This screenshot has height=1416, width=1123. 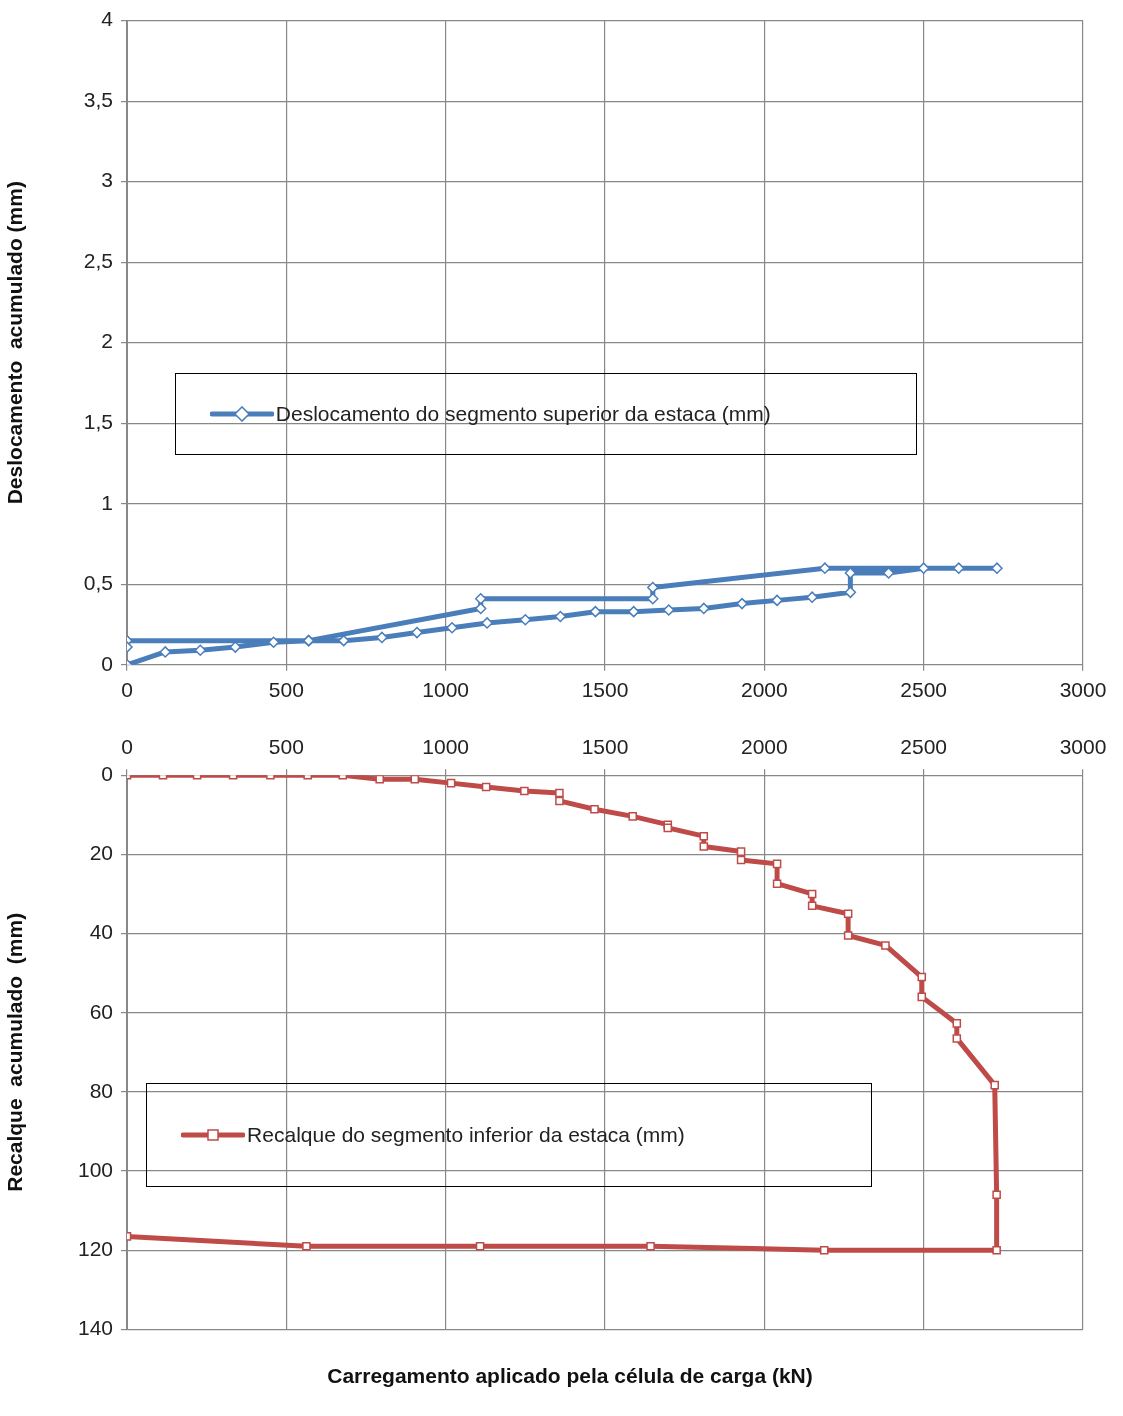 What do you see at coordinates (15, 343) in the screenshot?
I see `y-axis-title: Deslocamento acumulado (mm)` at bounding box center [15, 343].